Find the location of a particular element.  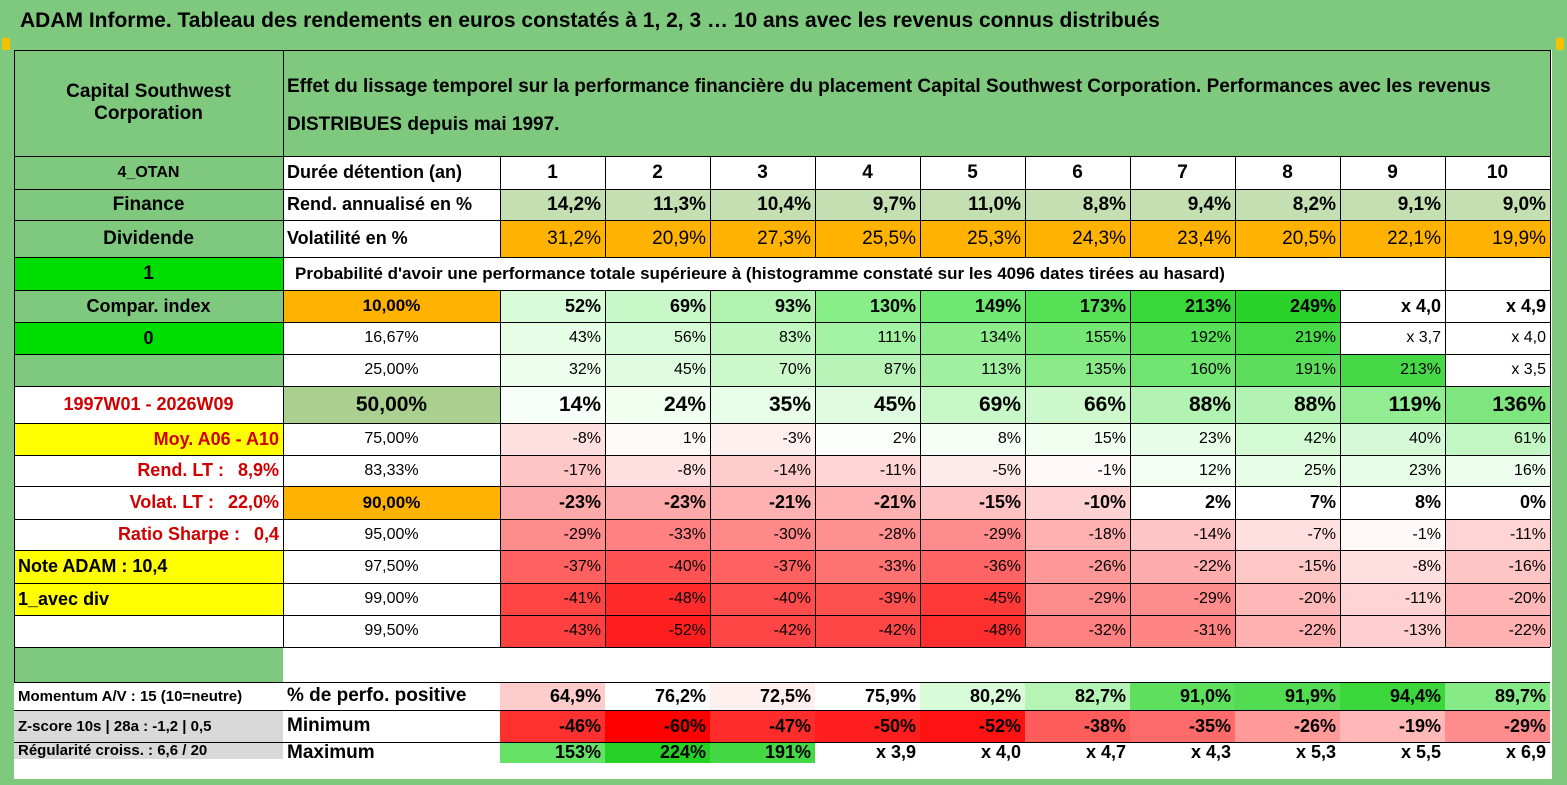

percentile-value: 192% is located at coordinates (1182, 338).